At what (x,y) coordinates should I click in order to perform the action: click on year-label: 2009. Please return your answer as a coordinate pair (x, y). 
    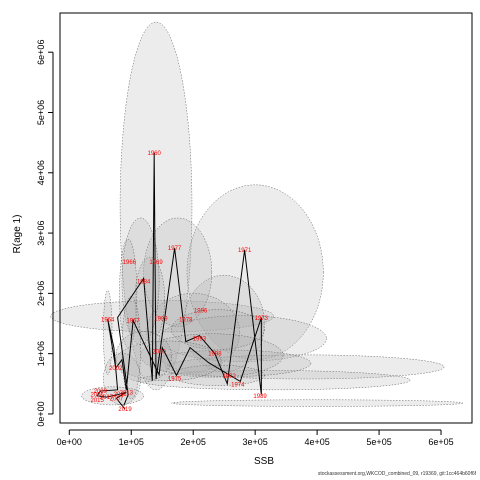
    Looking at the image, I should click on (101, 392).